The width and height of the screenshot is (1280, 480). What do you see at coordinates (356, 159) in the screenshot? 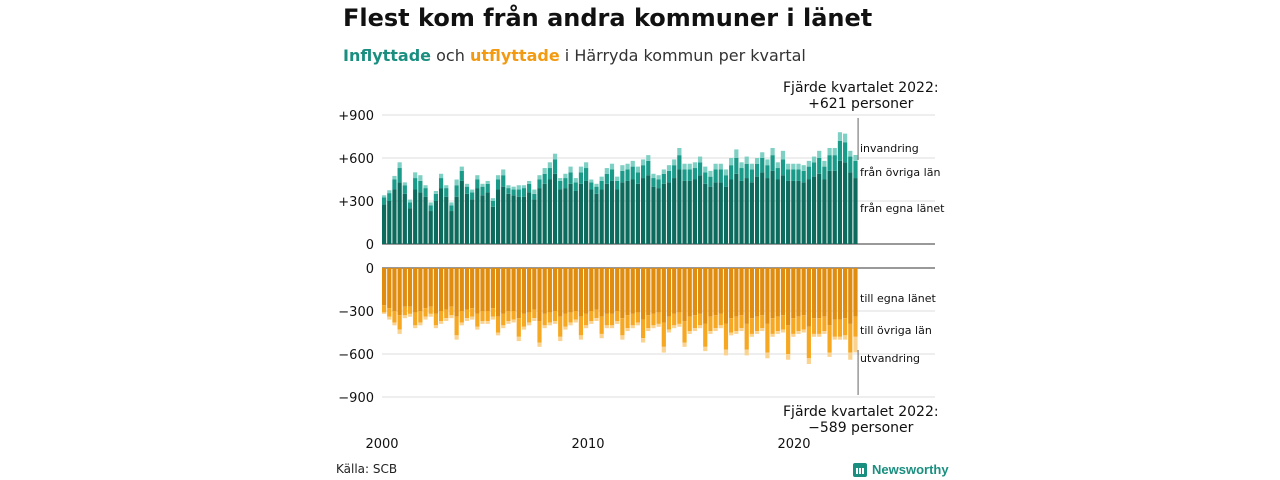
I see `top-y-tick-label: +600` at bounding box center [356, 159].